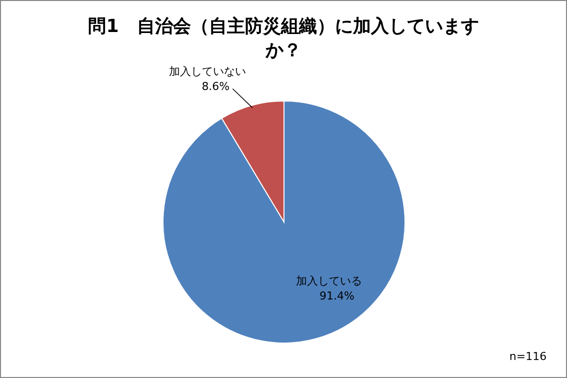 Image resolution: width=567 pixels, height=378 pixels. I want to click on data-label: 8.6%, so click(216, 86).